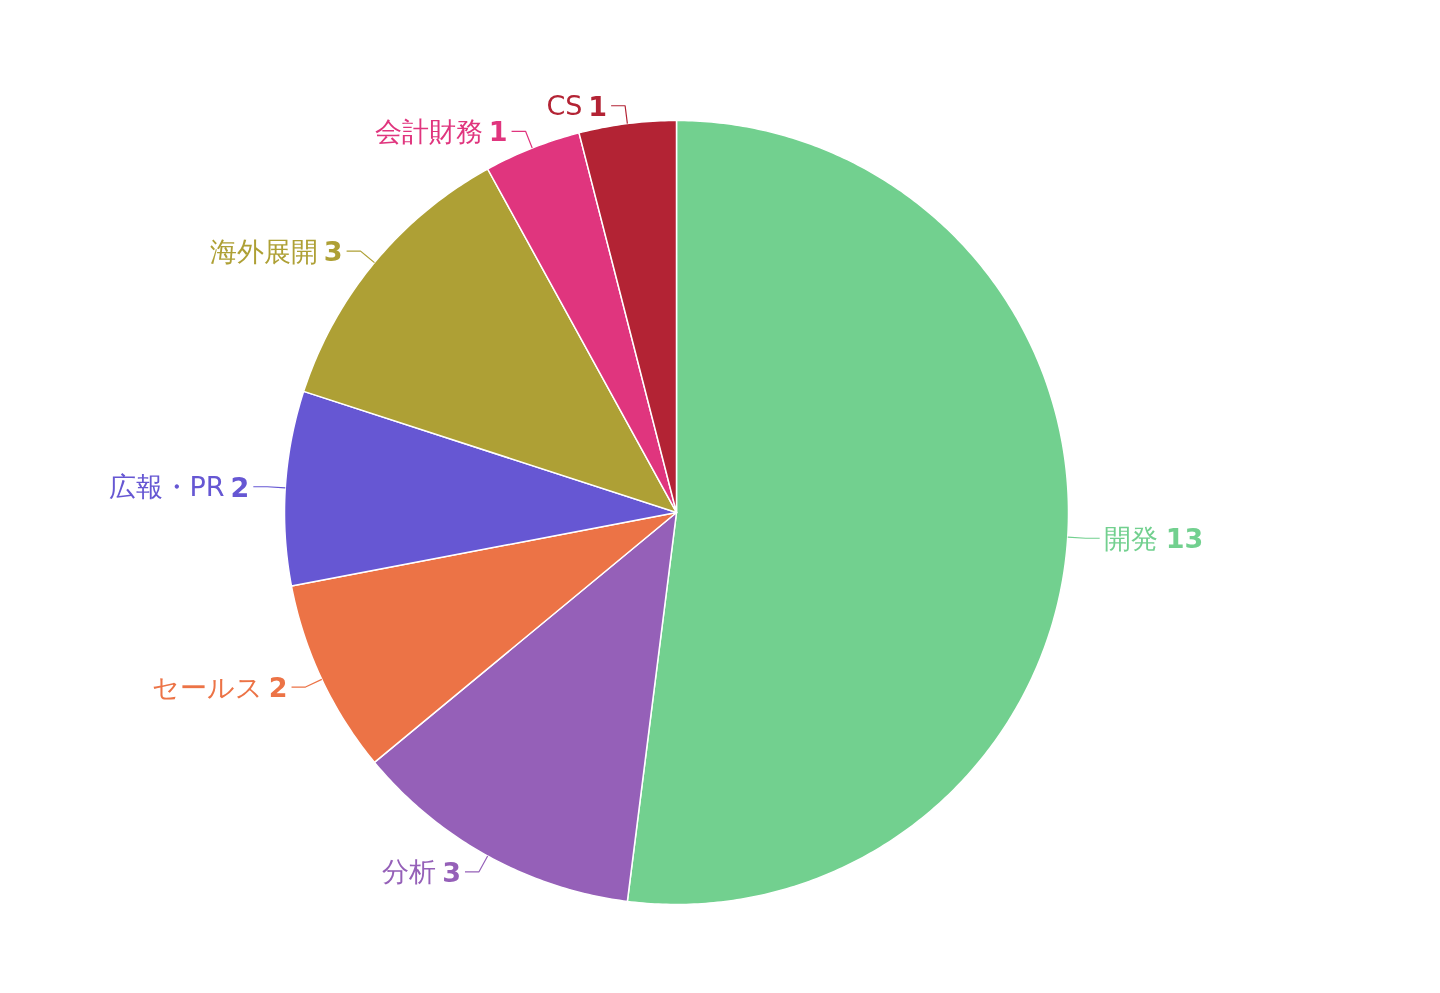 The width and height of the screenshot is (1440, 993). What do you see at coordinates (1184, 539) in the screenshot?
I see `data-label: 13` at bounding box center [1184, 539].